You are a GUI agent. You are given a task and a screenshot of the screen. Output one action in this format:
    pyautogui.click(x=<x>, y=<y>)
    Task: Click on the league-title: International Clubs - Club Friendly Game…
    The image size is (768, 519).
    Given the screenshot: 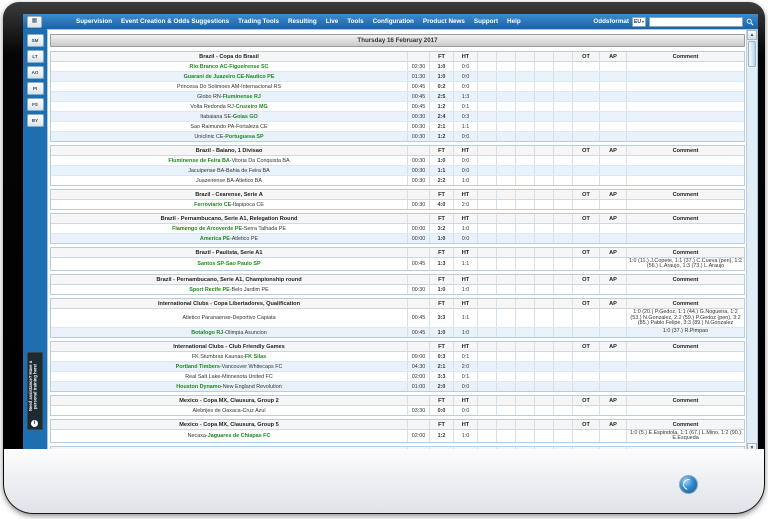 What is the action you would take?
    pyautogui.click(x=229, y=346)
    